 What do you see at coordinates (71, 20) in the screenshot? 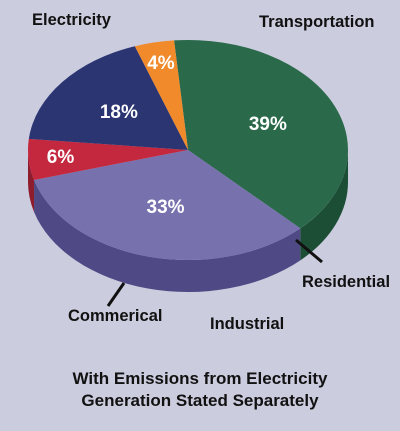
I see `category-label-electricity: Electricity` at bounding box center [71, 20].